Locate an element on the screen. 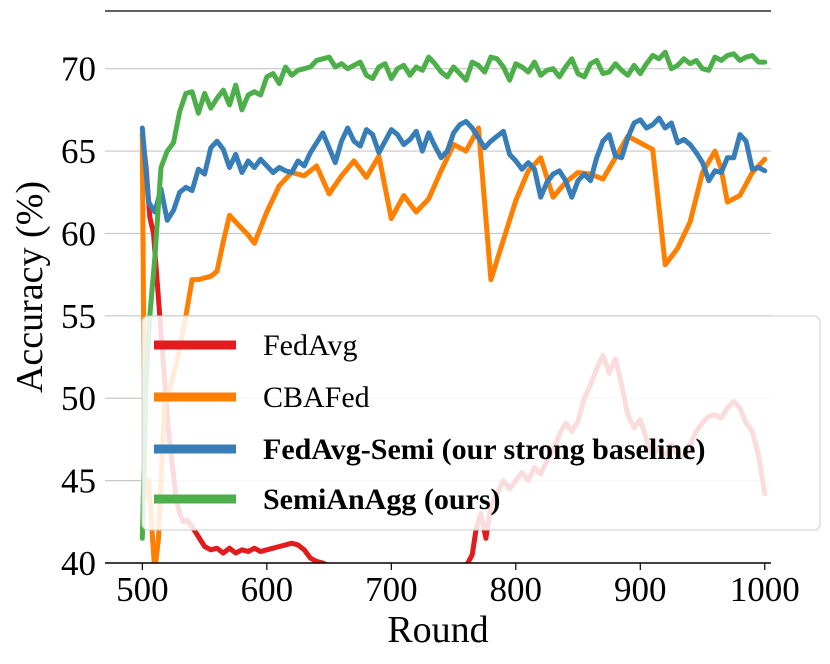  x-tick-label-500: 500 is located at coordinates (142, 589).